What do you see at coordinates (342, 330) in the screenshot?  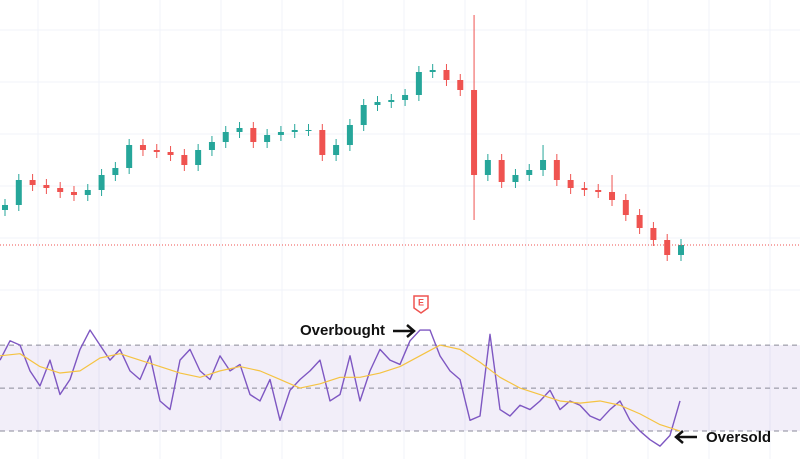 I see `annotation: Overbought` at bounding box center [342, 330].